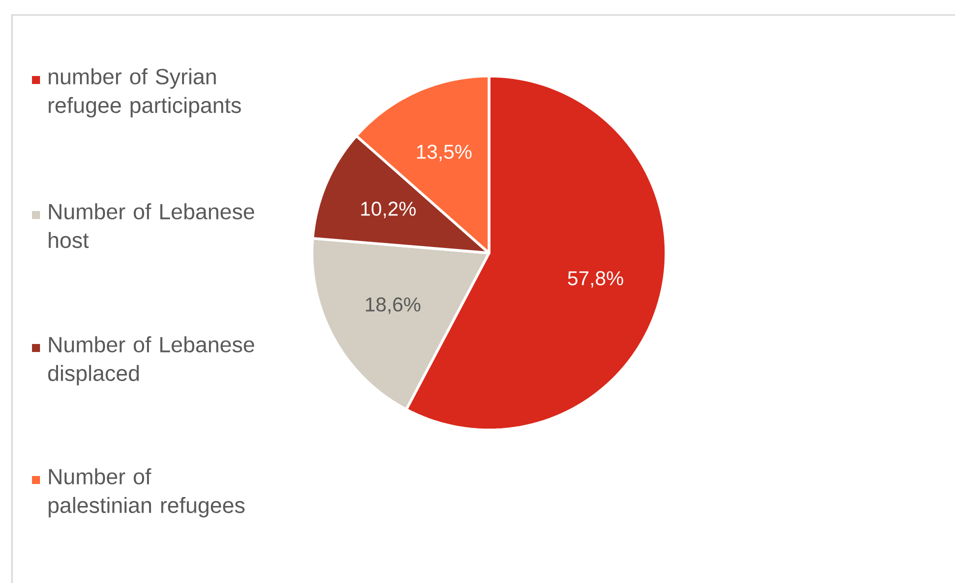 This screenshot has height=583, width=955. What do you see at coordinates (151, 225) in the screenshot?
I see `legend-label: Number of Lebanese host` at bounding box center [151, 225].